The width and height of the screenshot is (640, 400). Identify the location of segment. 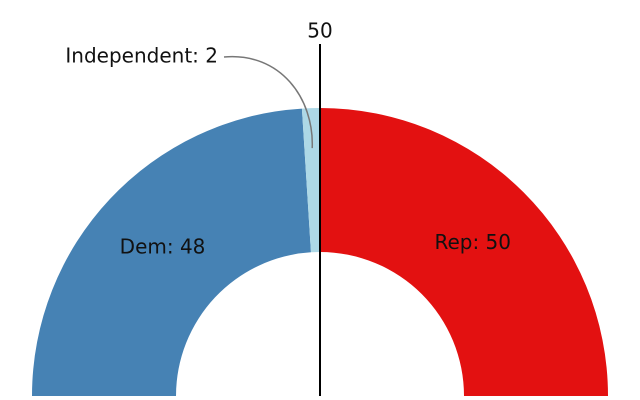
(310, 180).